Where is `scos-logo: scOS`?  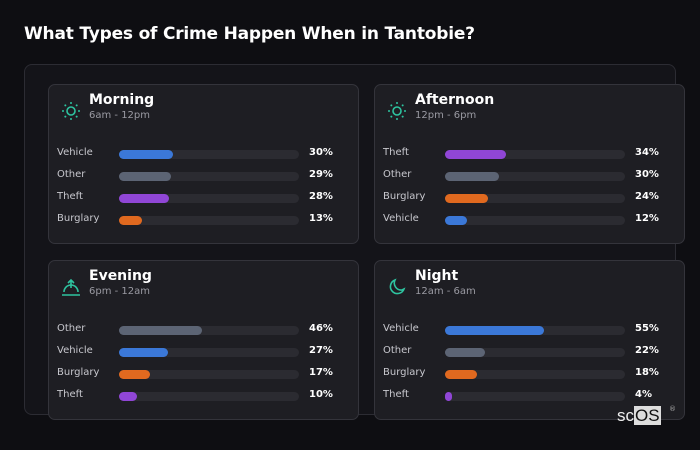 scos-logo: scOS is located at coordinates (639, 415).